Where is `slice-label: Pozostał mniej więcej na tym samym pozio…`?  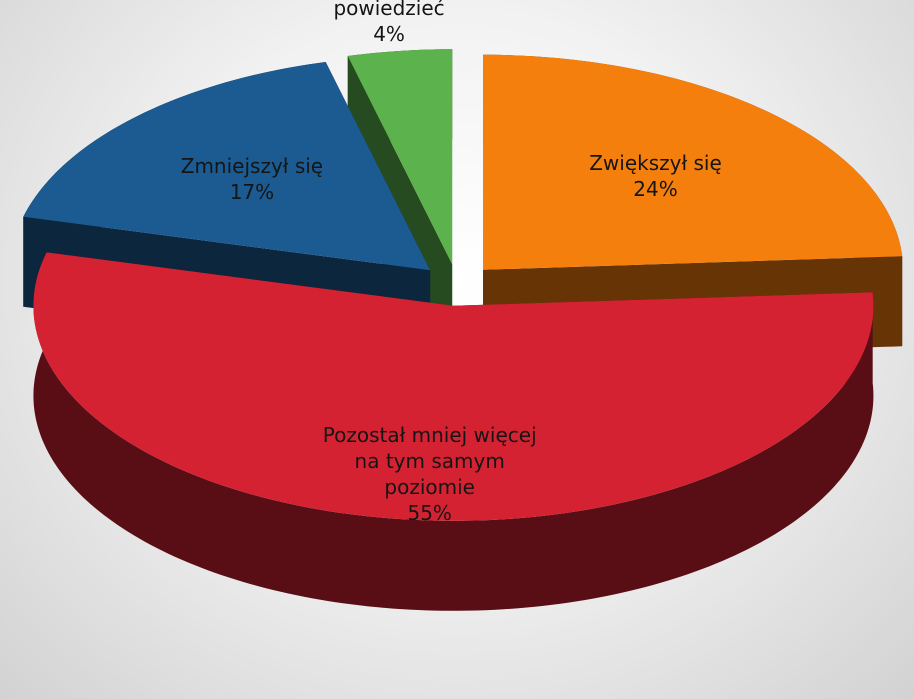 slice-label: Pozostał mniej więcej na tym samym pozio… is located at coordinates (430, 474).